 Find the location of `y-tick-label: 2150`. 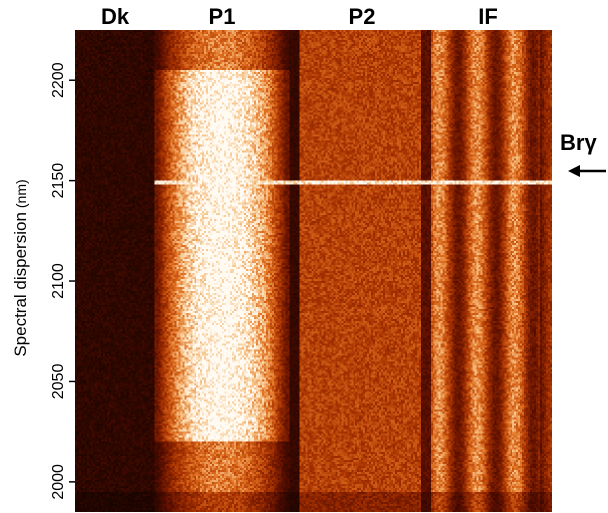

y-tick-label: 2150 is located at coordinates (58, 181).